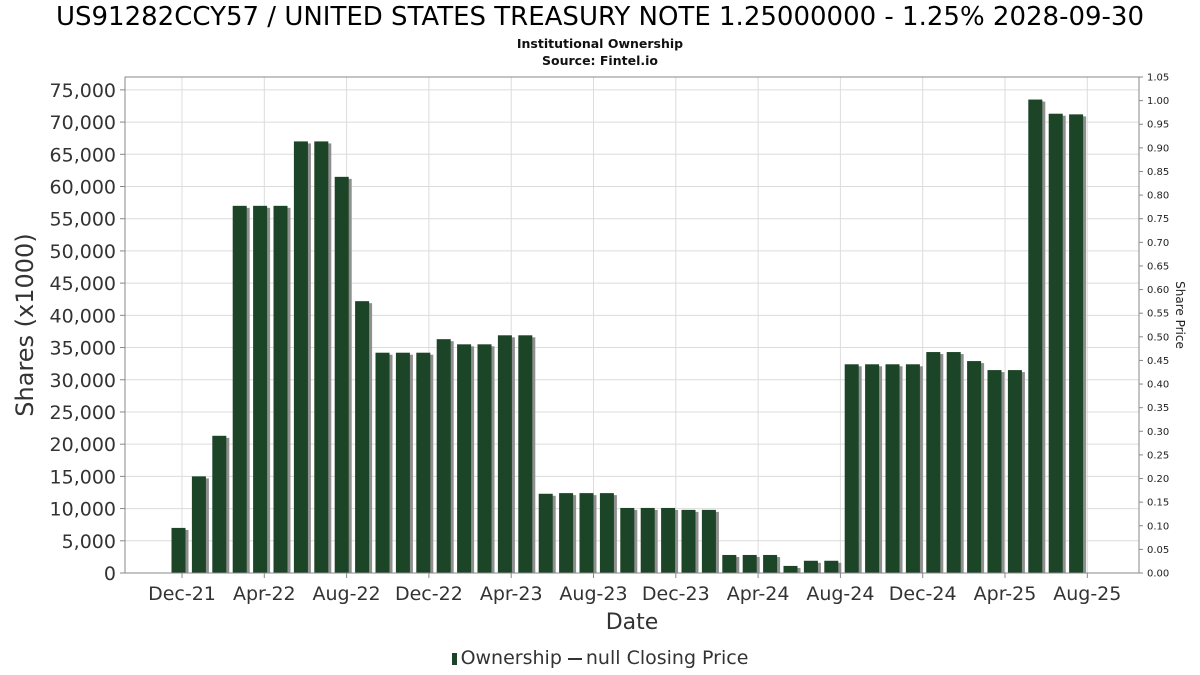 The height and width of the screenshot is (675, 1200). What do you see at coordinates (83, 220) in the screenshot?
I see `y-tick-label: 55,000` at bounding box center [83, 220].